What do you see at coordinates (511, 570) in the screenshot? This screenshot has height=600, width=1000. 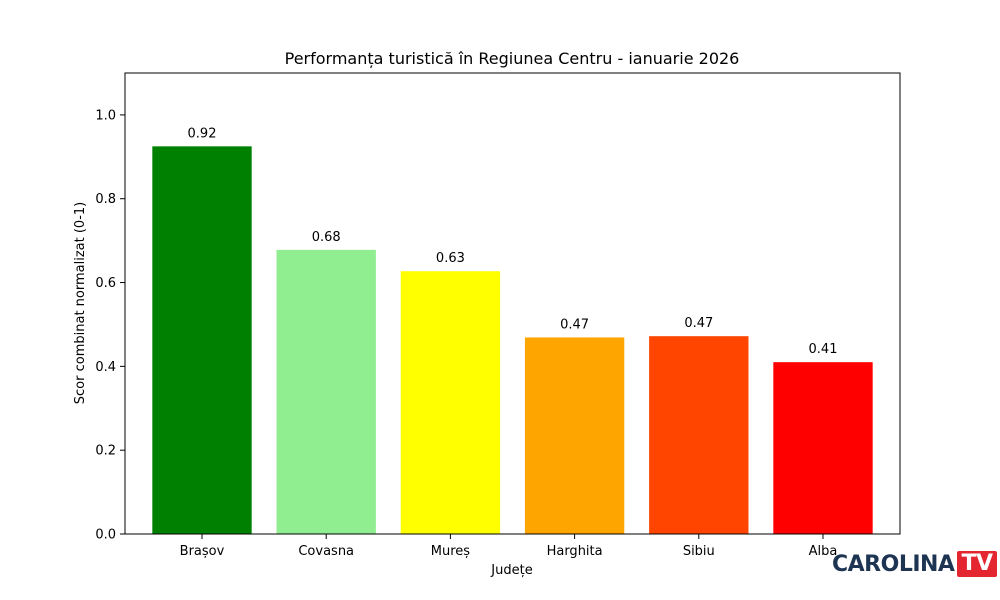 I see `x-axis-label: Județe` at bounding box center [511, 570].